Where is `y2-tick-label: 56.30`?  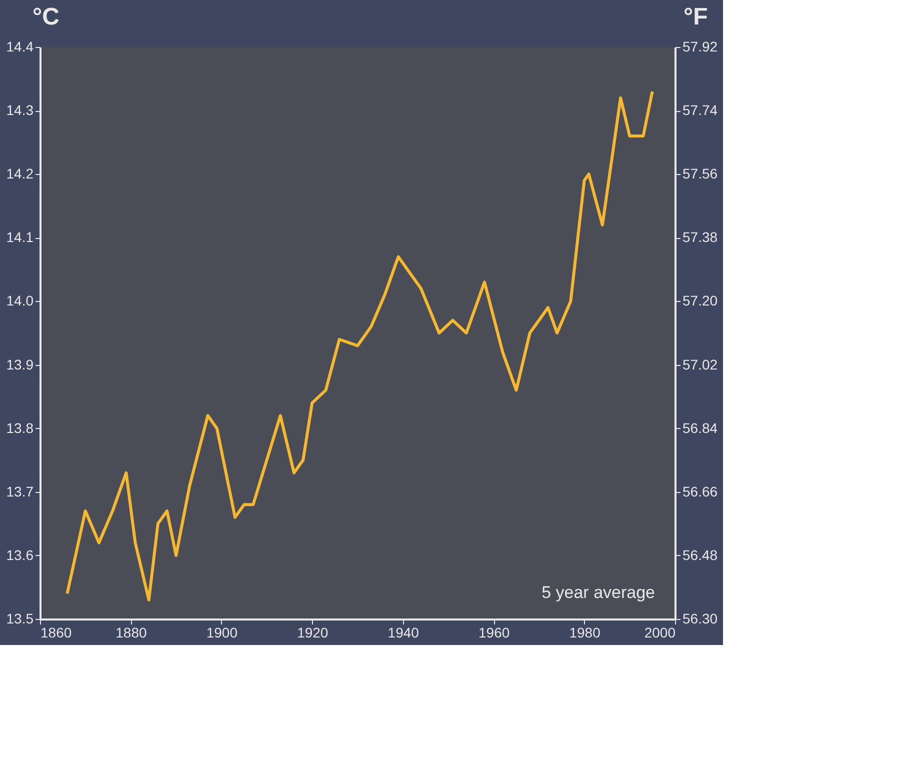
y2-tick-label: 56.30 is located at coordinates (700, 618).